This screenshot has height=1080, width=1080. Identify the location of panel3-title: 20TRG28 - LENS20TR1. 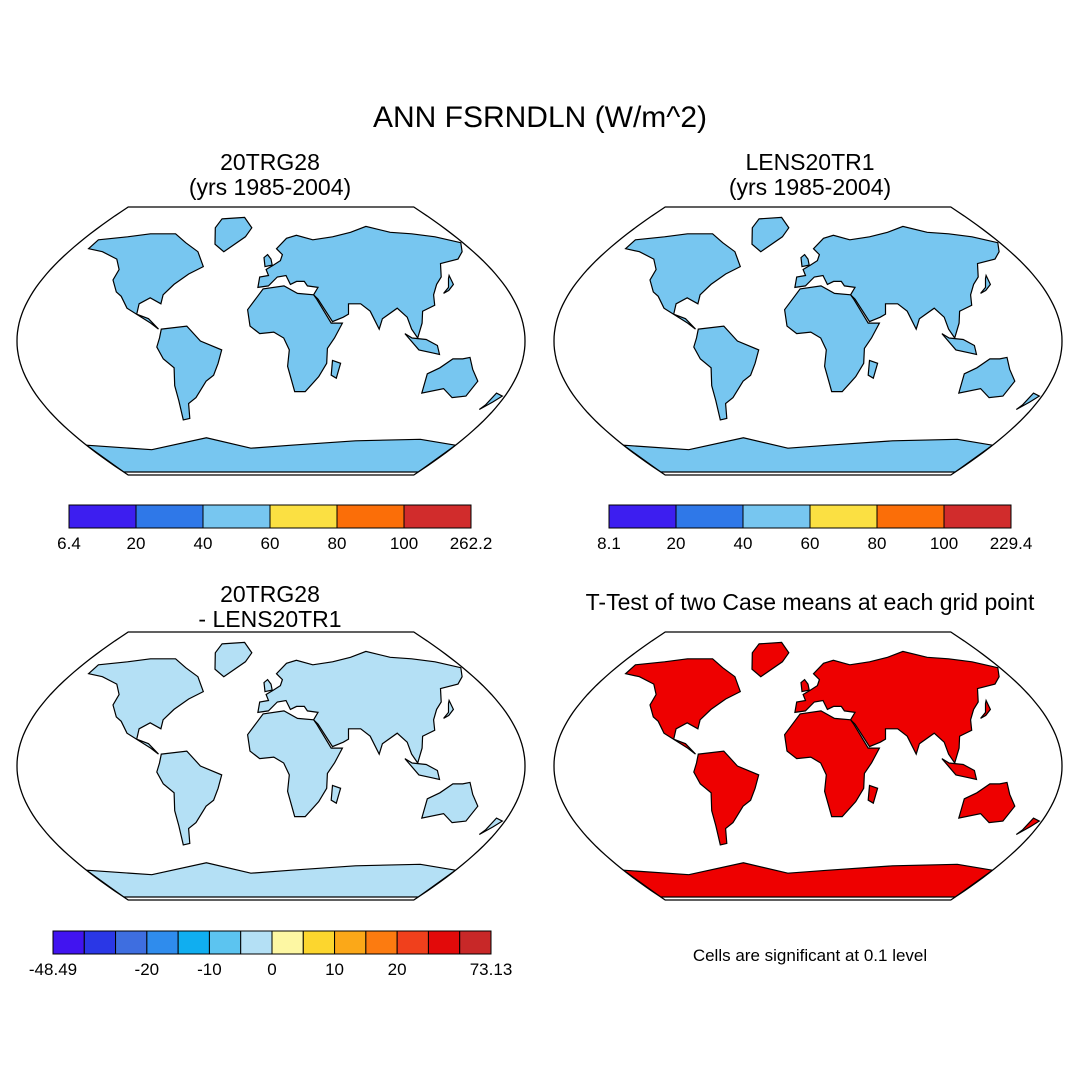
(270, 607).